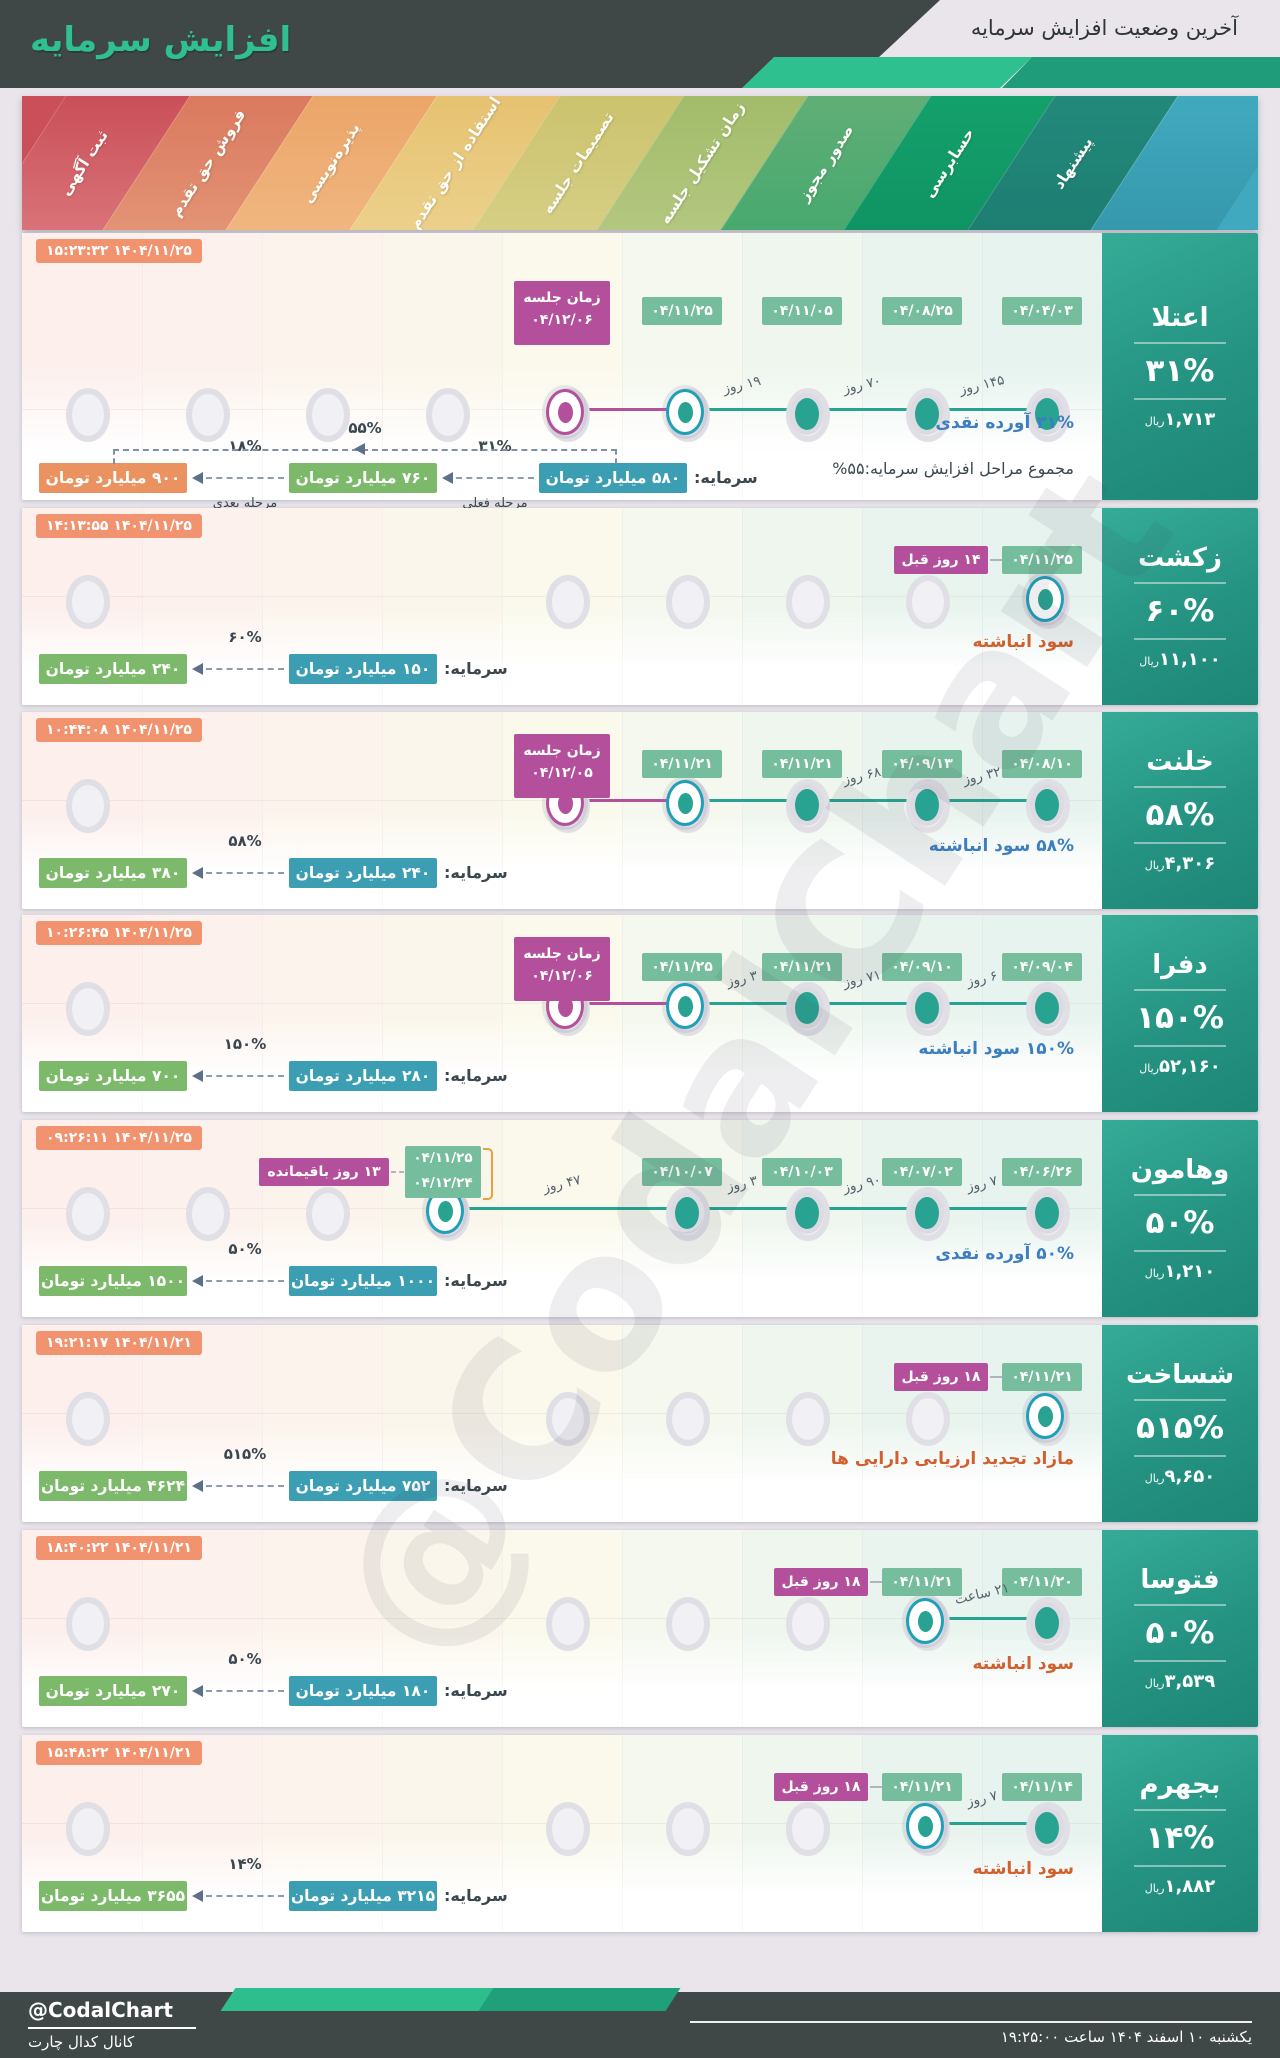 Image resolution: width=1280 pixels, height=2058 pixels. Describe the element at coordinates (443, 1172) in the screenshot. I see `range-badge: ۰۴/۱۱/۲۵ ۰۴/۱۲/۲۴` at that location.